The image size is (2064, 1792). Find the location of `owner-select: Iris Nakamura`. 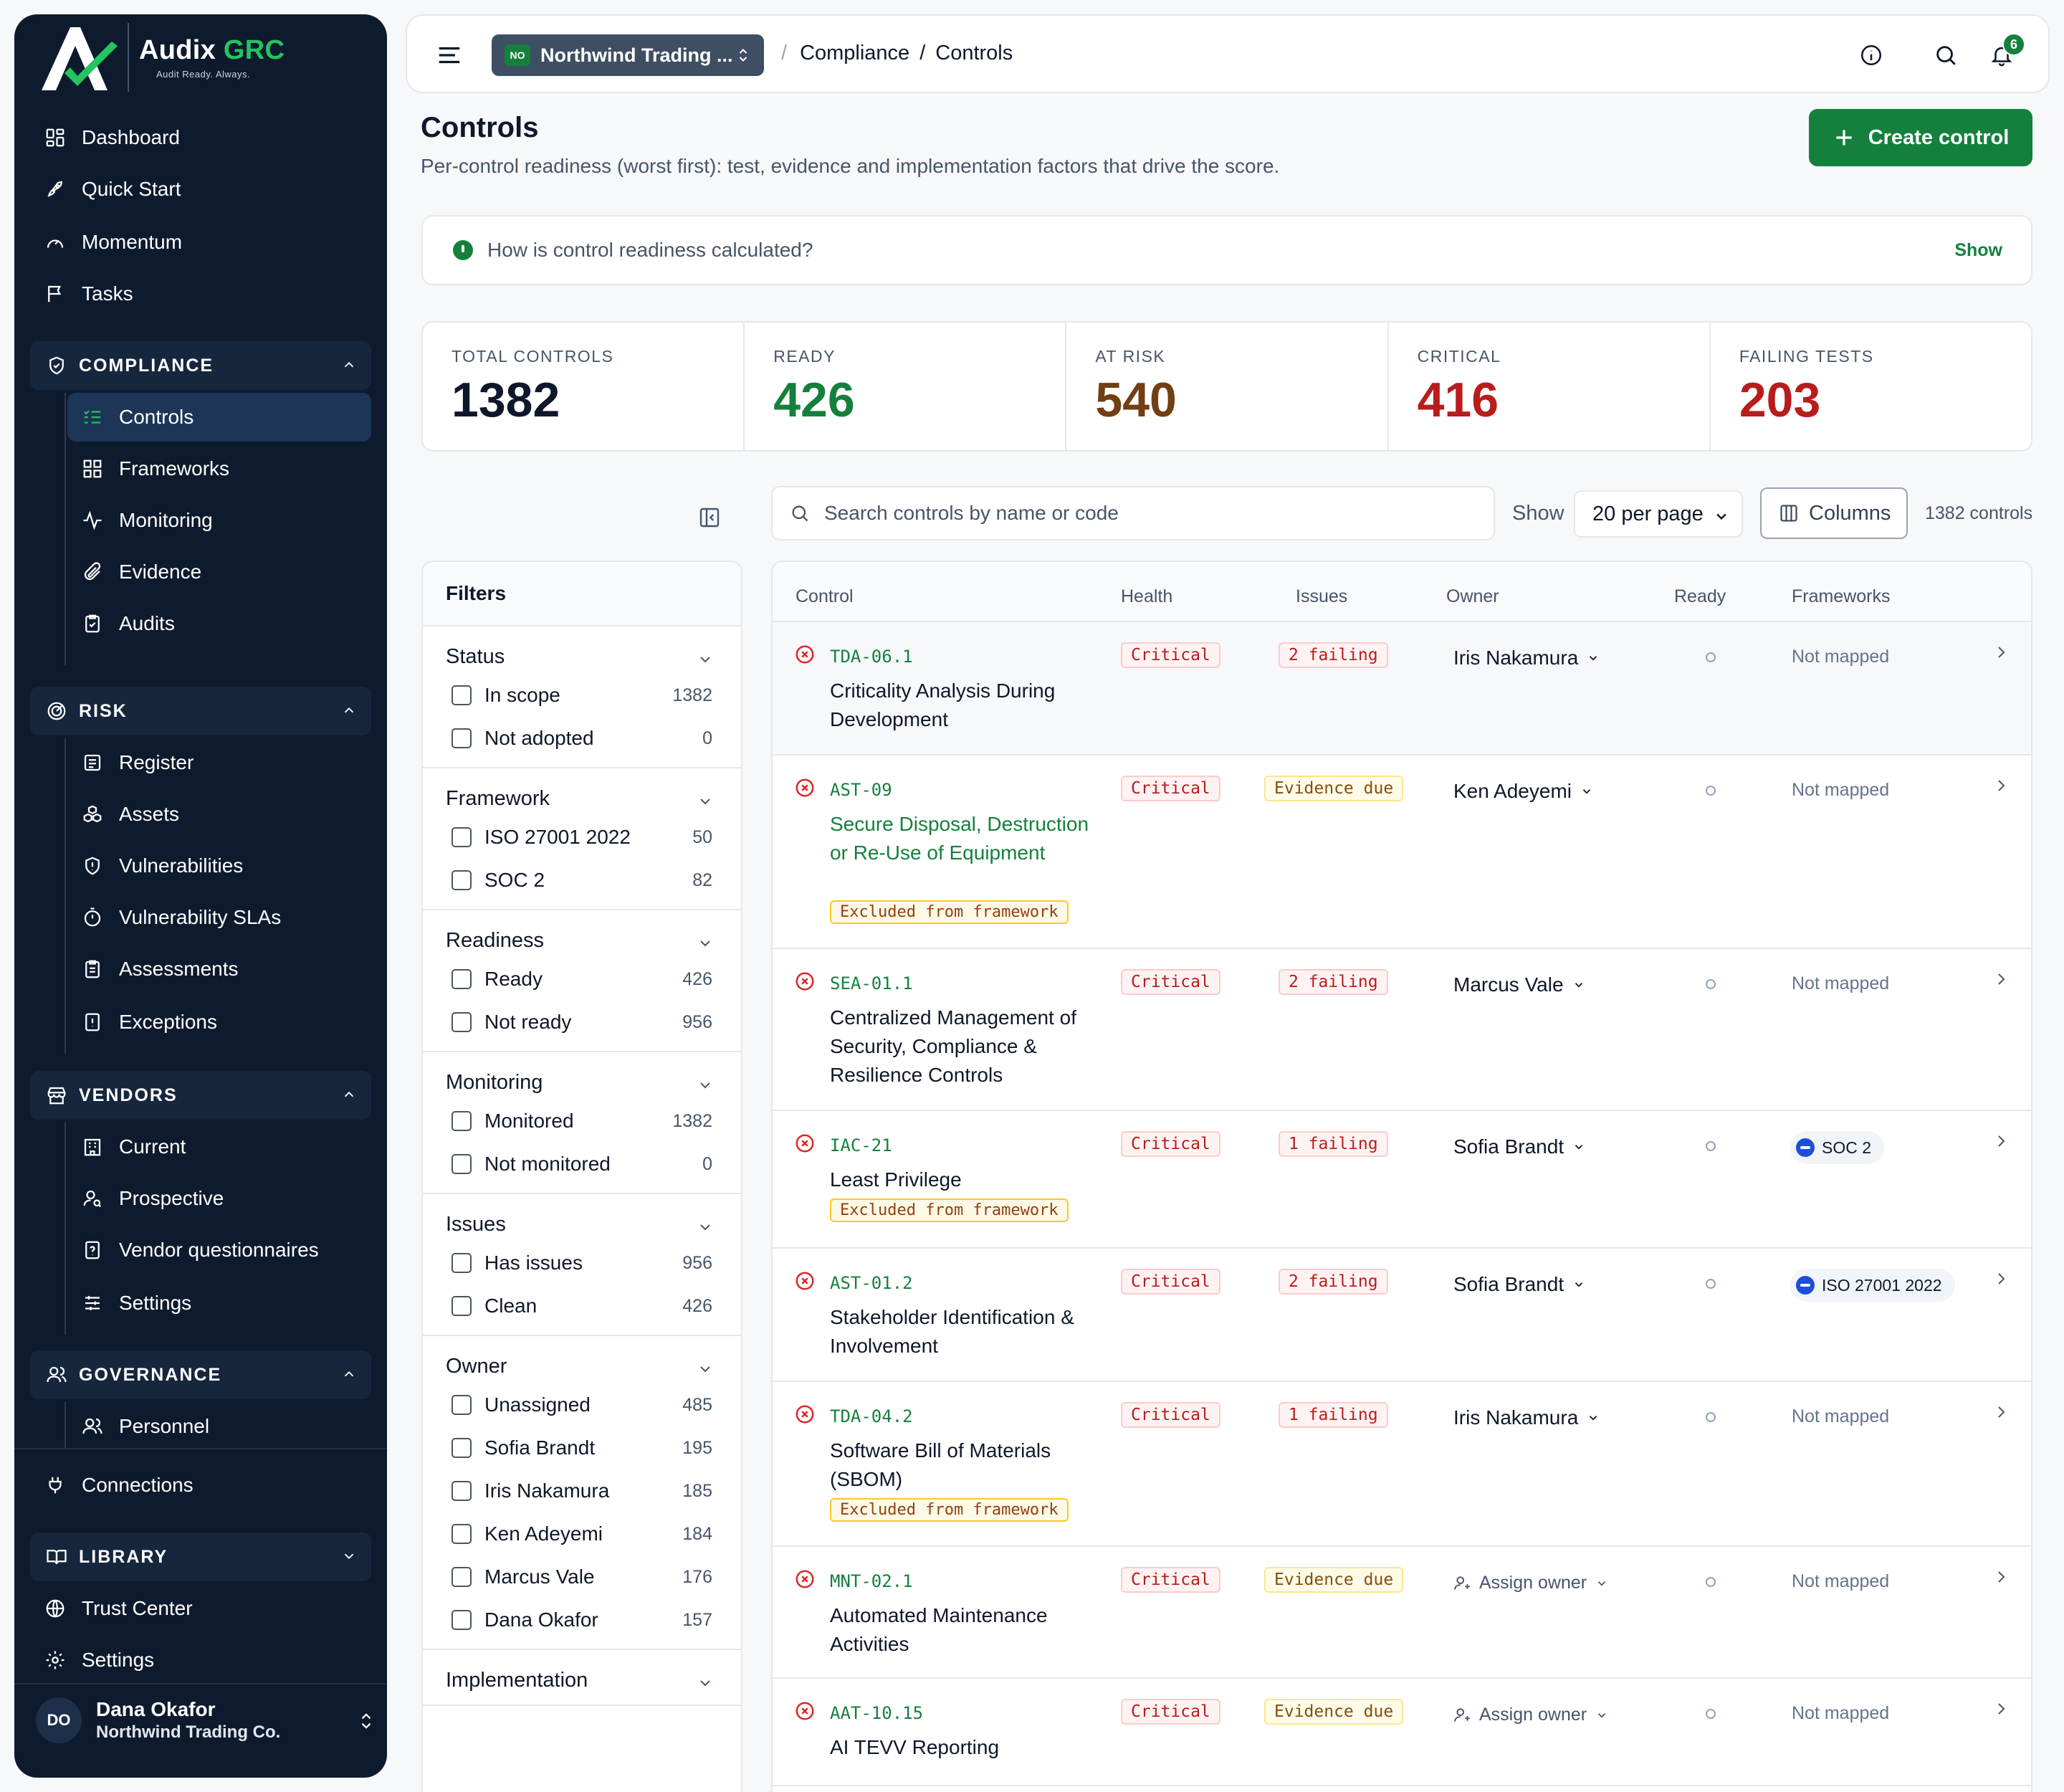

owner-select: Iris Nakamura is located at coordinates (1526, 1418).